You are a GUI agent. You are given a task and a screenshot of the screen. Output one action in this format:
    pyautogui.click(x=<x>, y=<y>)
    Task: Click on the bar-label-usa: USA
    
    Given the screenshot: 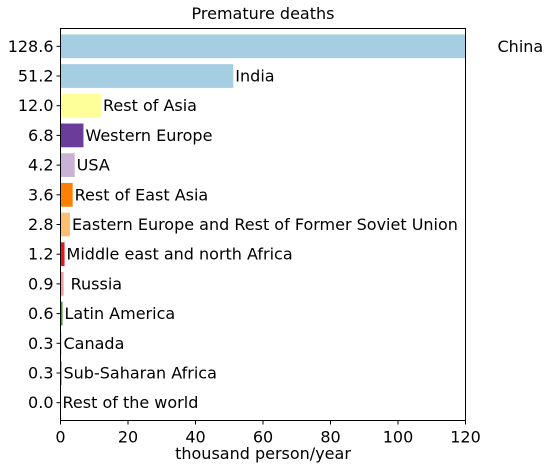 What is the action you would take?
    pyautogui.click(x=93, y=165)
    